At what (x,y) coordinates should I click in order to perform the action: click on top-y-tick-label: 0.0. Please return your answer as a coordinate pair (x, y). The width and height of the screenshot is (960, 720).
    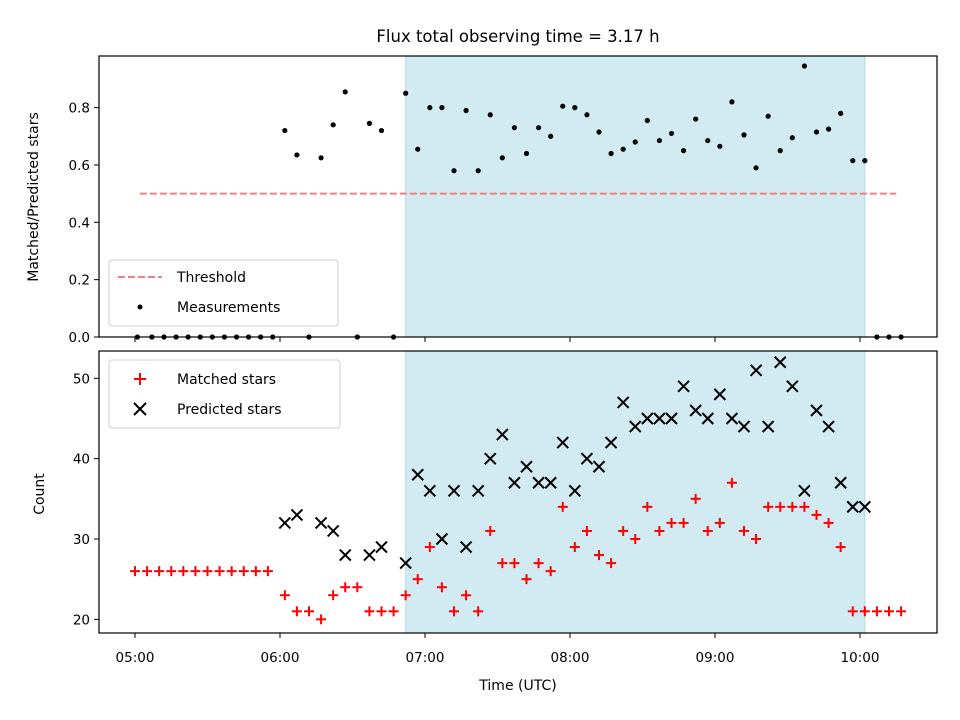
    Looking at the image, I should click on (79, 338).